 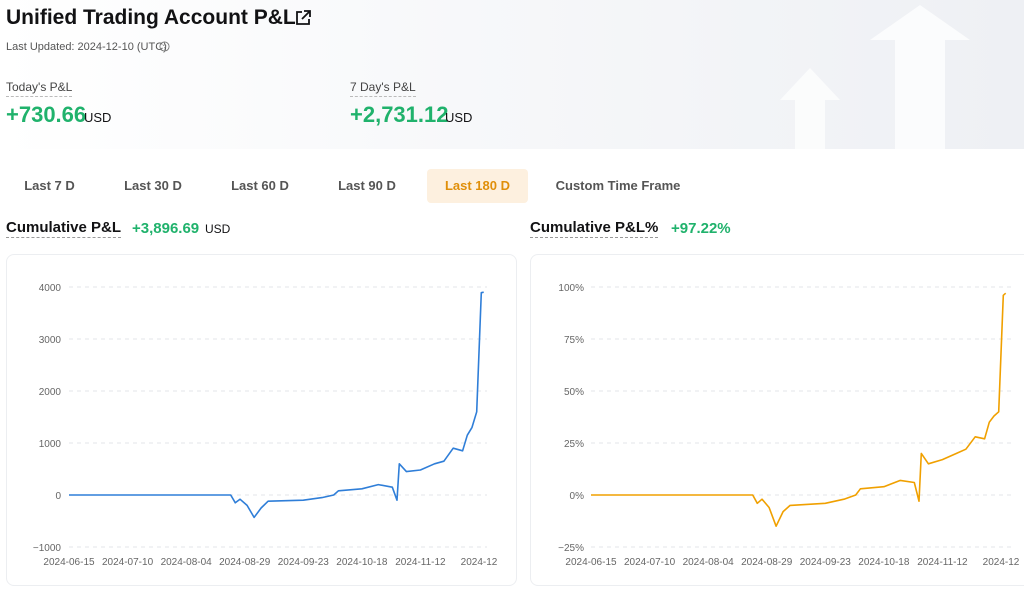 What do you see at coordinates (574, 392) in the screenshot?
I see `y-tick-label: 50%` at bounding box center [574, 392].